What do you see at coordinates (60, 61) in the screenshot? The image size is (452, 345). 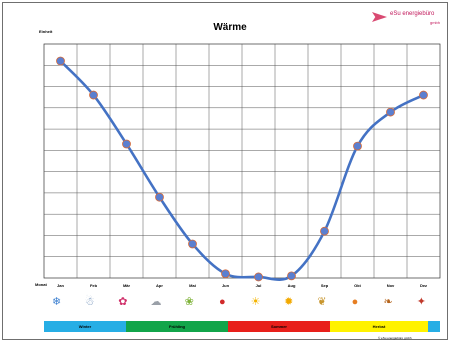 I see `data-point-jan` at bounding box center [60, 61].